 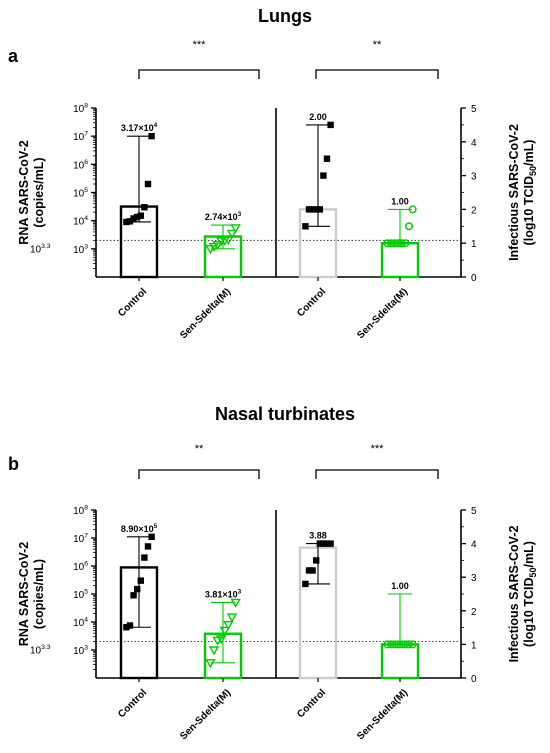 What do you see at coordinates (40, 249) in the screenshot?
I see `threshold-label: 103.3` at bounding box center [40, 249].